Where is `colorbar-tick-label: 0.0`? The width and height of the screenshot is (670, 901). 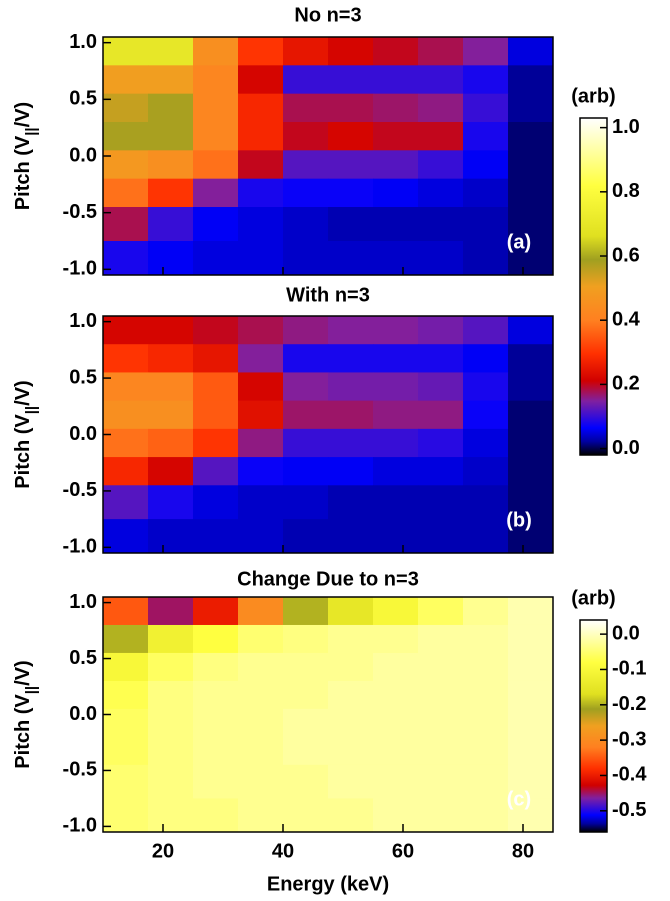
colorbar-tick-label: 0.0 is located at coordinates (626, 448).